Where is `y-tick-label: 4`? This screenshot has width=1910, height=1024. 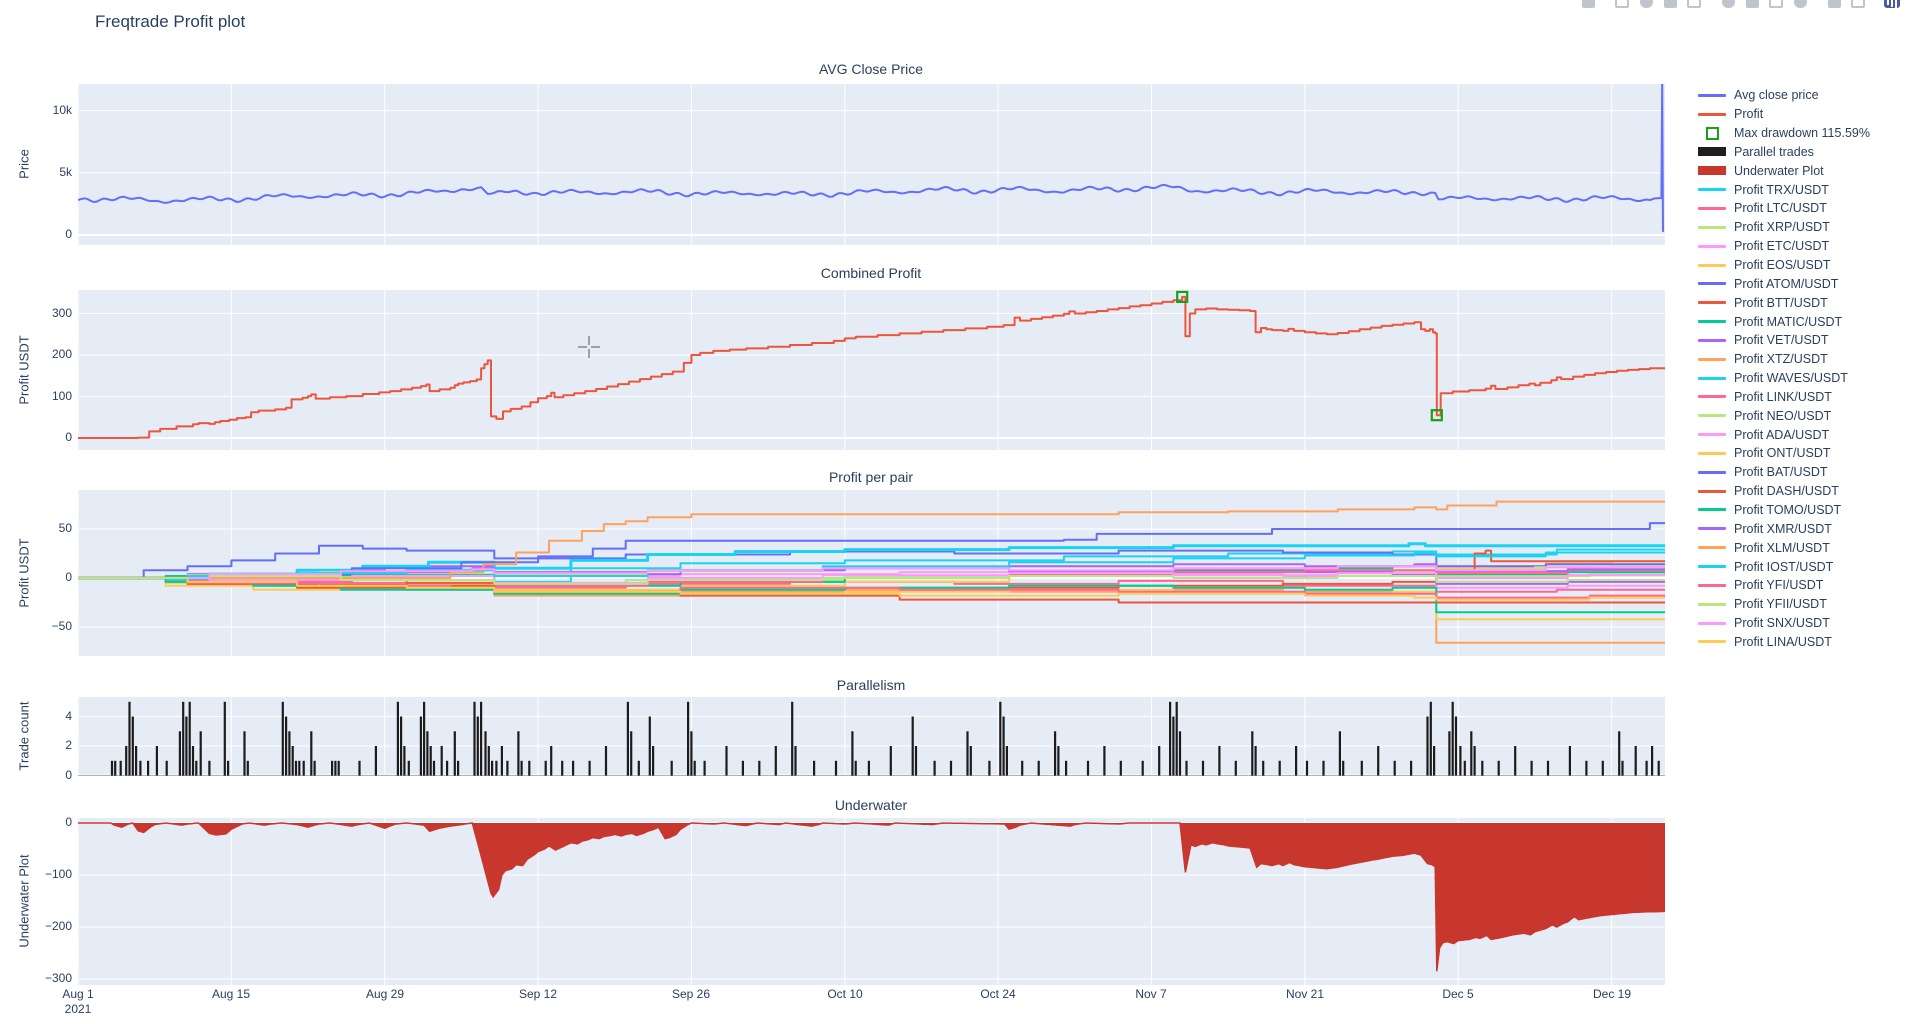
y-tick-label: 4 is located at coordinates (68, 716).